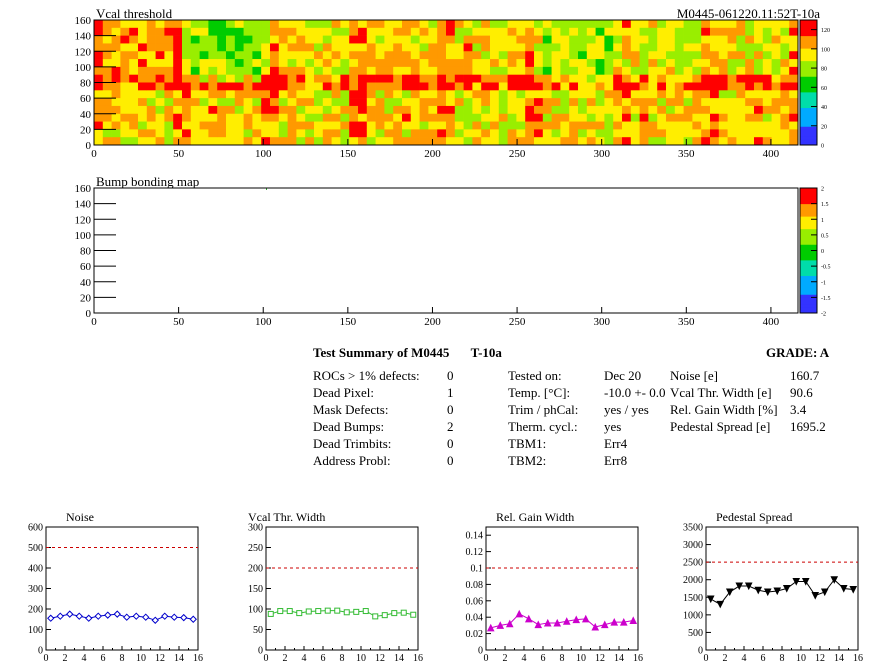 The image size is (896, 672). I want to click on bump-bonding-palette: -2-1.5-1-0.500.511.52, so click(815, 252).